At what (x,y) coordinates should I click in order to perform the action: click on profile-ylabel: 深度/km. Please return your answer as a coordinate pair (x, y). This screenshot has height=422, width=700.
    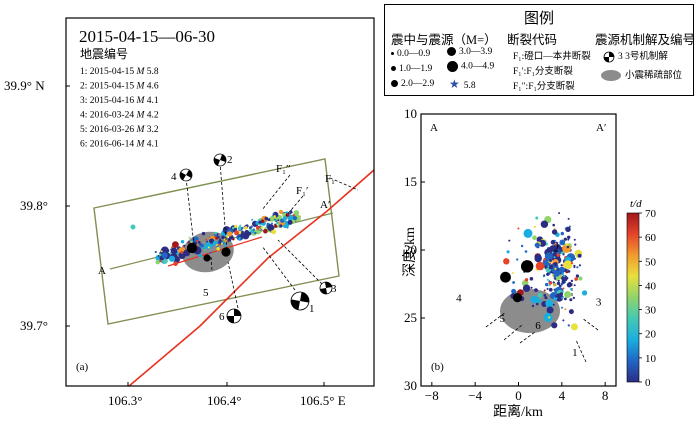
    Looking at the image, I should click on (410, 252).